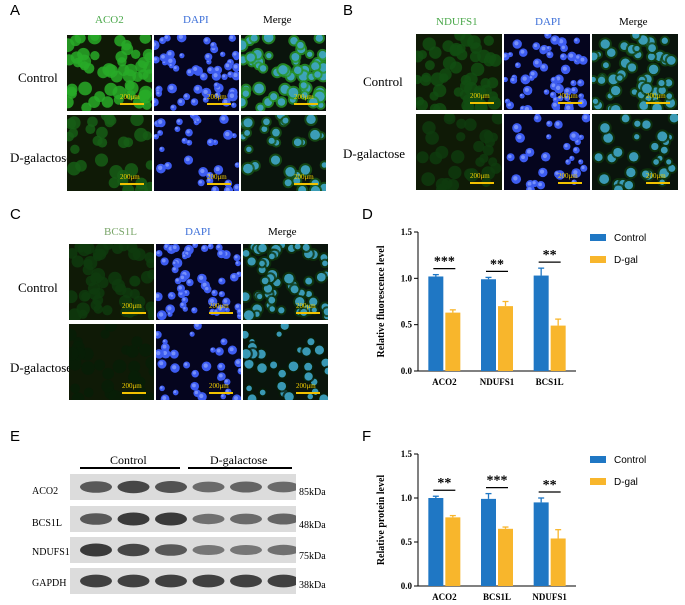 The image size is (685, 605). I want to click on blot-group-bar-control, so click(130, 468).